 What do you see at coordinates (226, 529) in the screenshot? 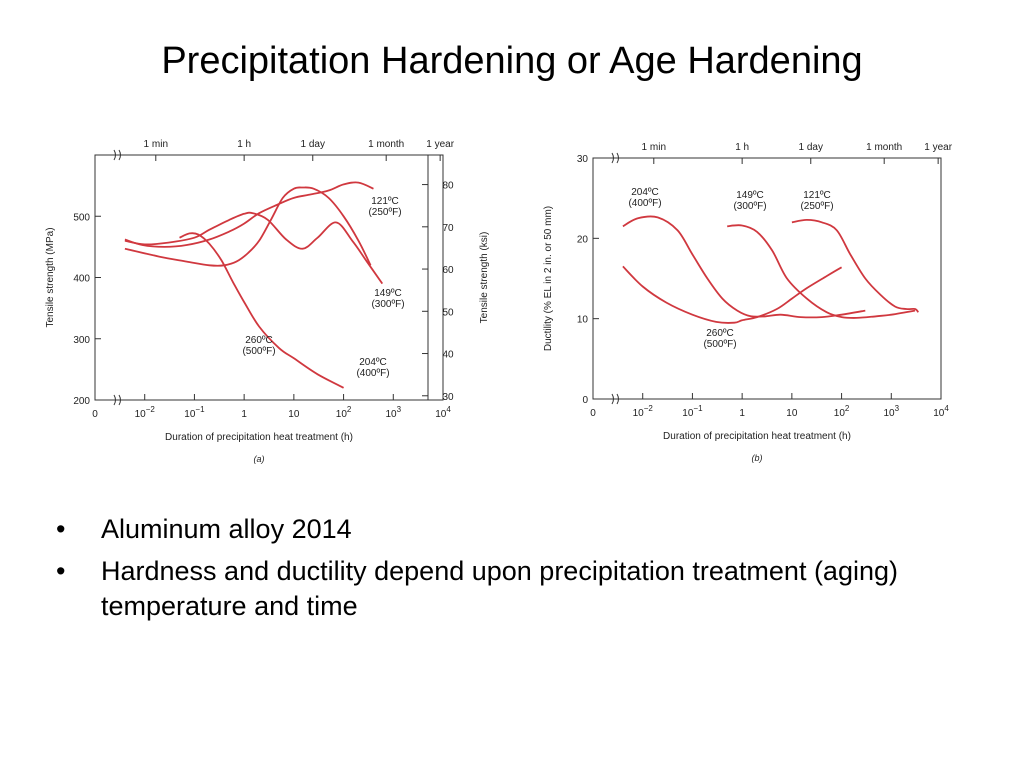
I see `bullet-text: Aluminum alloy 2014` at bounding box center [226, 529].